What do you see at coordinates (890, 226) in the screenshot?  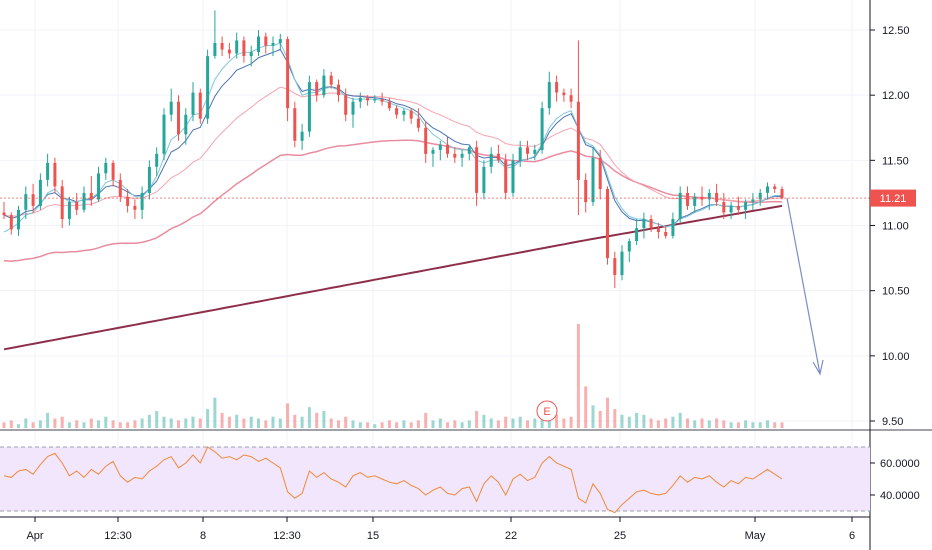 I see `price-axis: 12.50 12.00 11.50 11.00 10.50 10.00 9.50` at bounding box center [890, 226].